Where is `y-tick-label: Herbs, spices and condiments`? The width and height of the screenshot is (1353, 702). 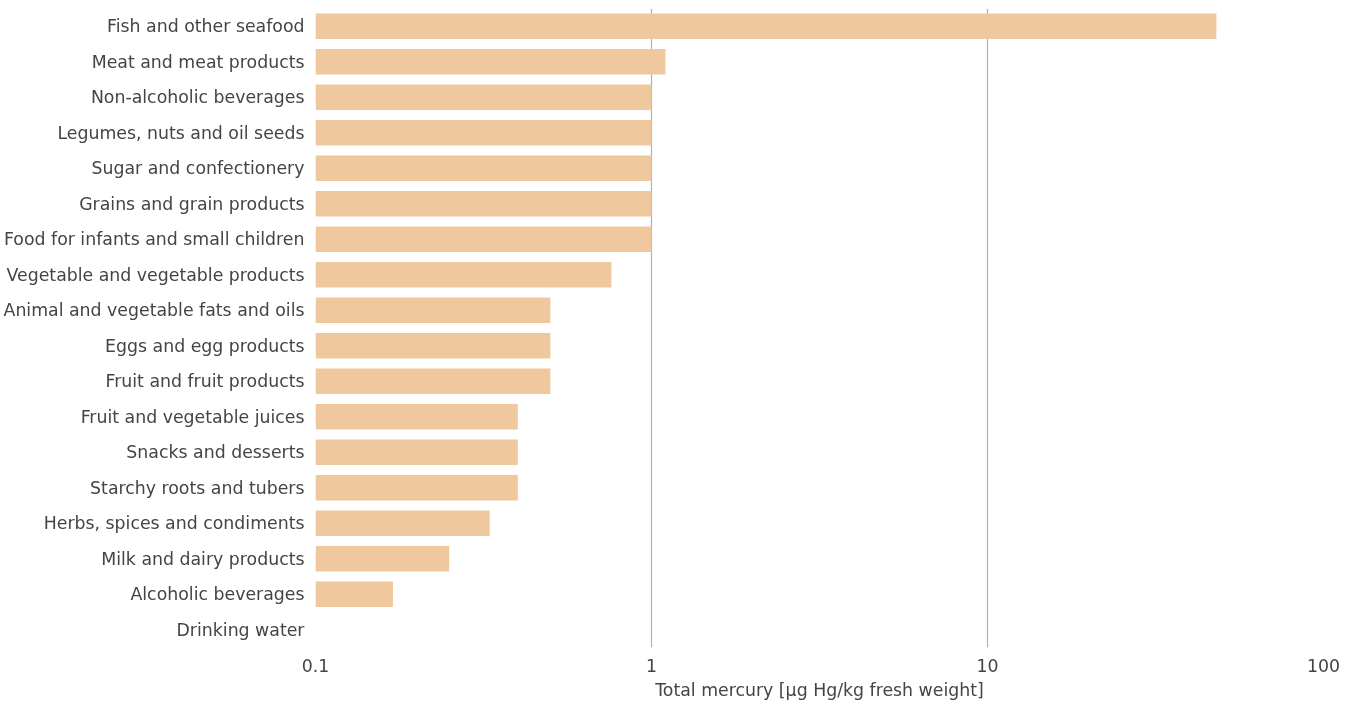 y-tick-label: Herbs, spices and condiments is located at coordinates (174, 523).